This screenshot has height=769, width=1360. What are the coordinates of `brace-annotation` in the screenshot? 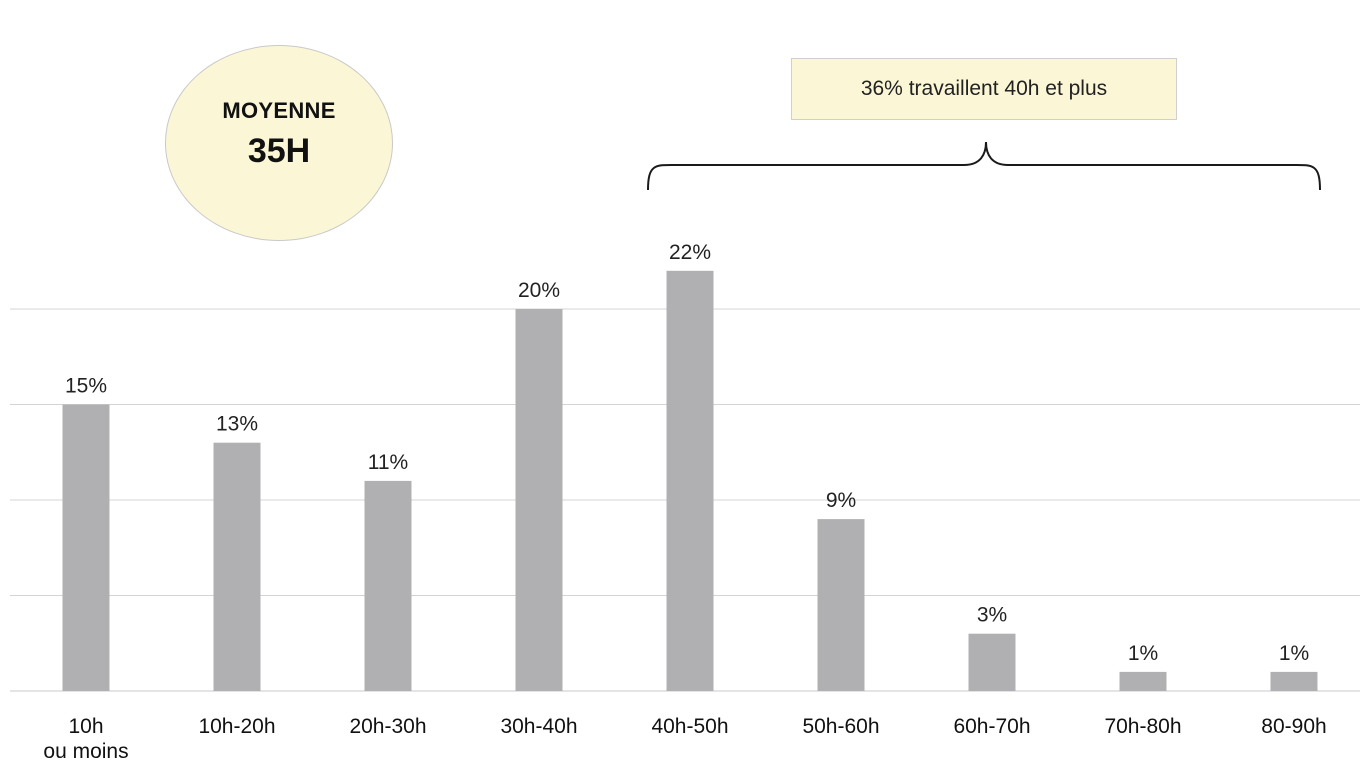 It's located at (984, 166).